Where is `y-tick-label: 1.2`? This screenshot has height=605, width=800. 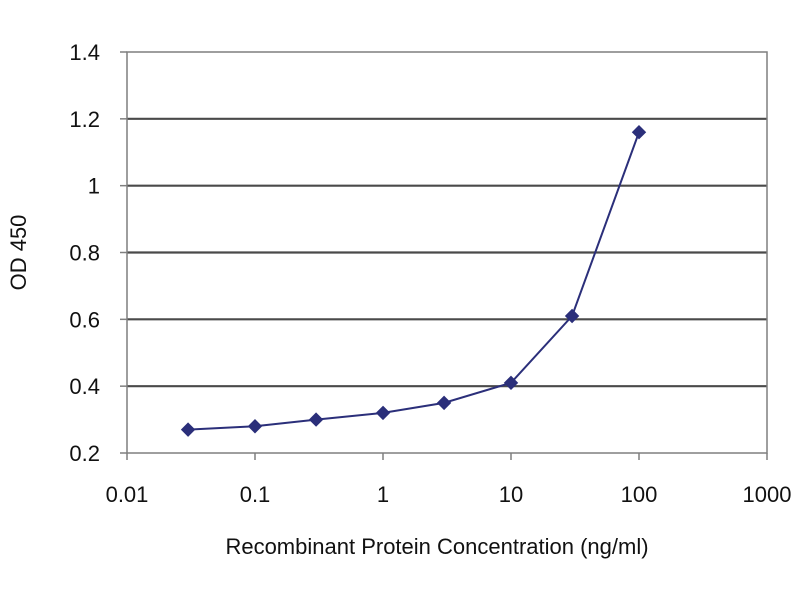 y-tick-label: 1.2 is located at coordinates (84, 119).